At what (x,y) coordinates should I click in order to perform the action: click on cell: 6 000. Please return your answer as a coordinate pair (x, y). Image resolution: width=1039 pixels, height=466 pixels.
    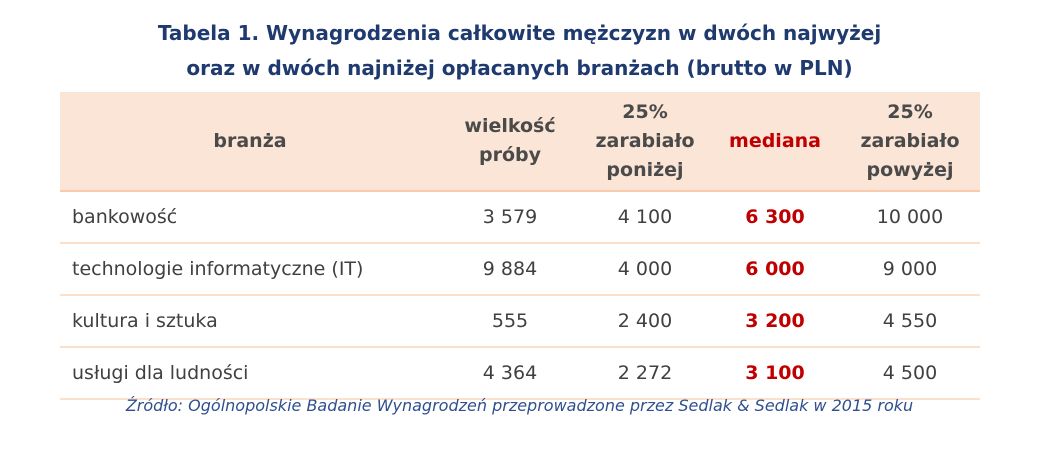
    Looking at the image, I should click on (775, 269).